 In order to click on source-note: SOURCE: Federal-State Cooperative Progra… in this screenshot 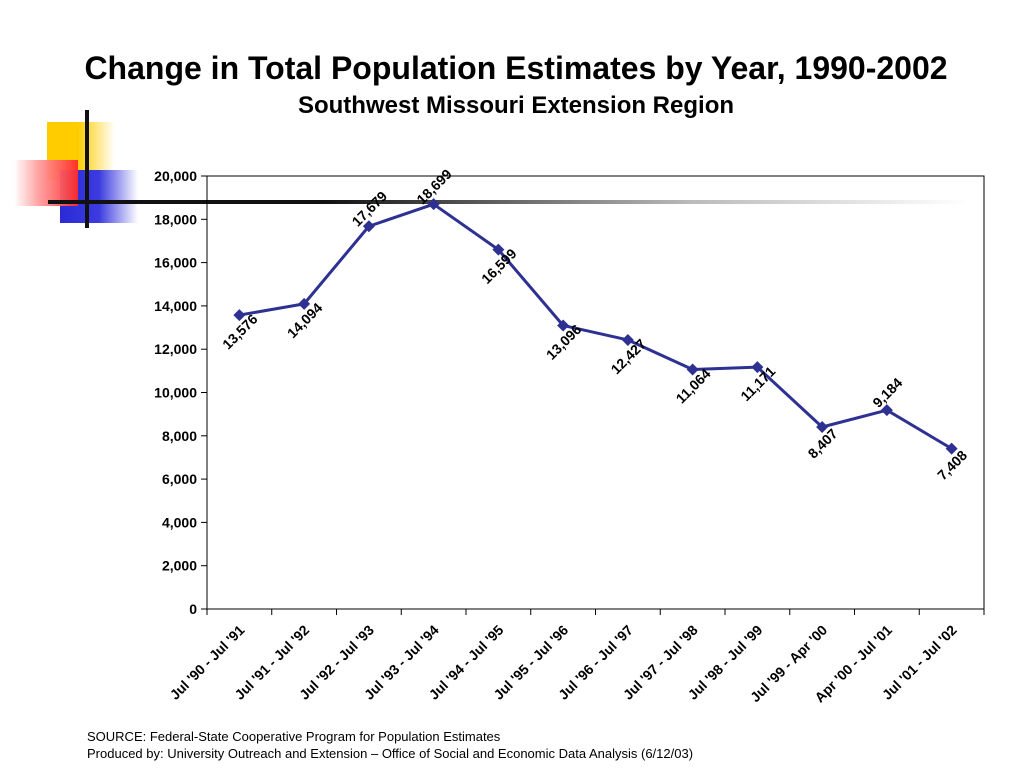, I will do `click(390, 745)`.